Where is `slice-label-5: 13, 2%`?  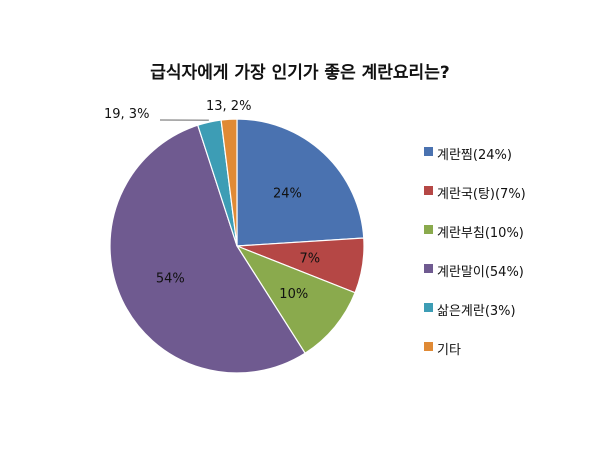 slice-label-5: 13, 2% is located at coordinates (228, 106).